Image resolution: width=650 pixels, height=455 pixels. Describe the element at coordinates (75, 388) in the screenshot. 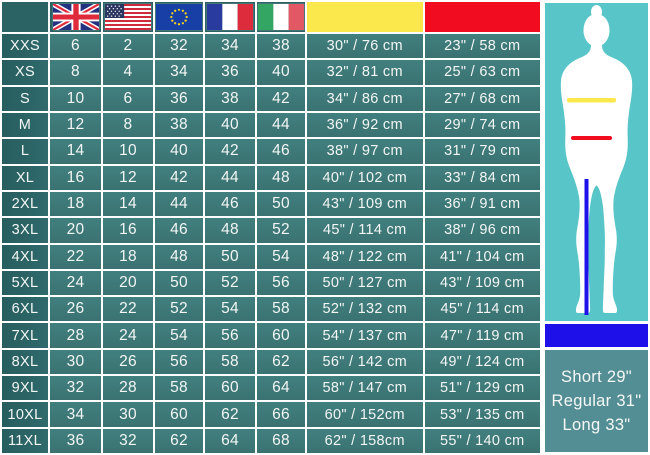

I see `size-value-cell: 32` at that location.